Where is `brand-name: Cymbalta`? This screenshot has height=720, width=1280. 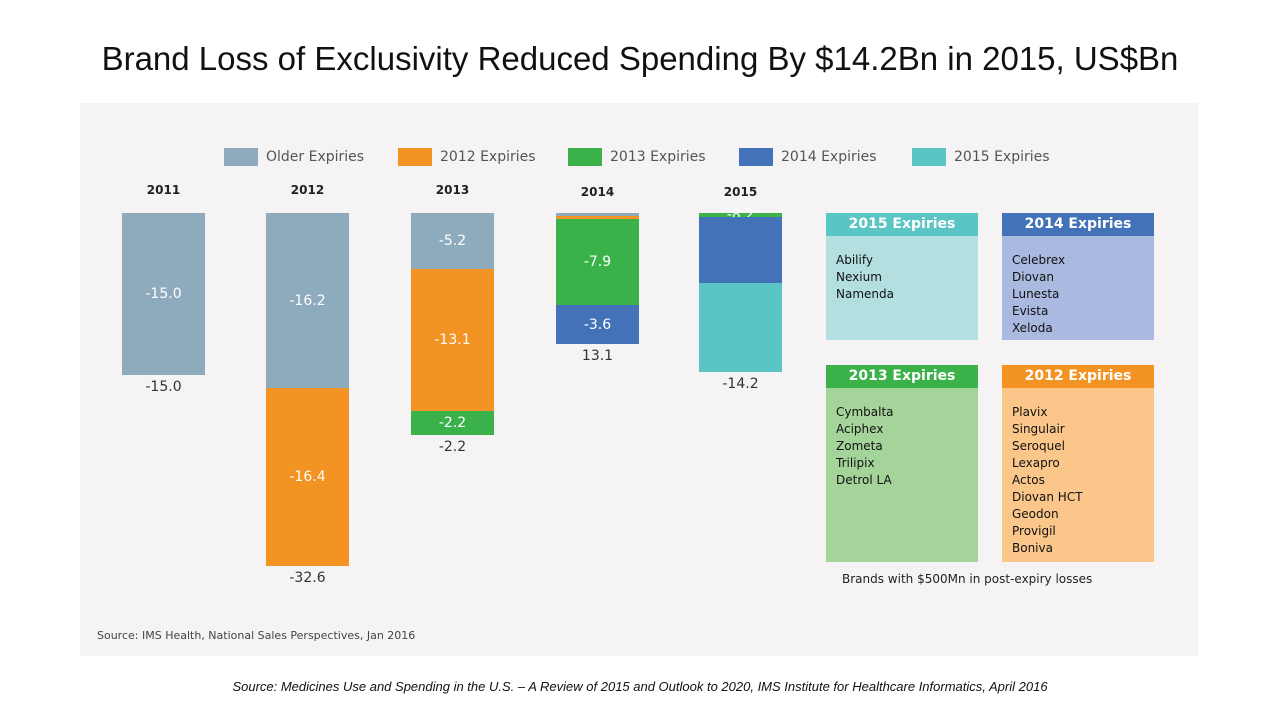
brand-name: Cymbalta is located at coordinates (865, 412).